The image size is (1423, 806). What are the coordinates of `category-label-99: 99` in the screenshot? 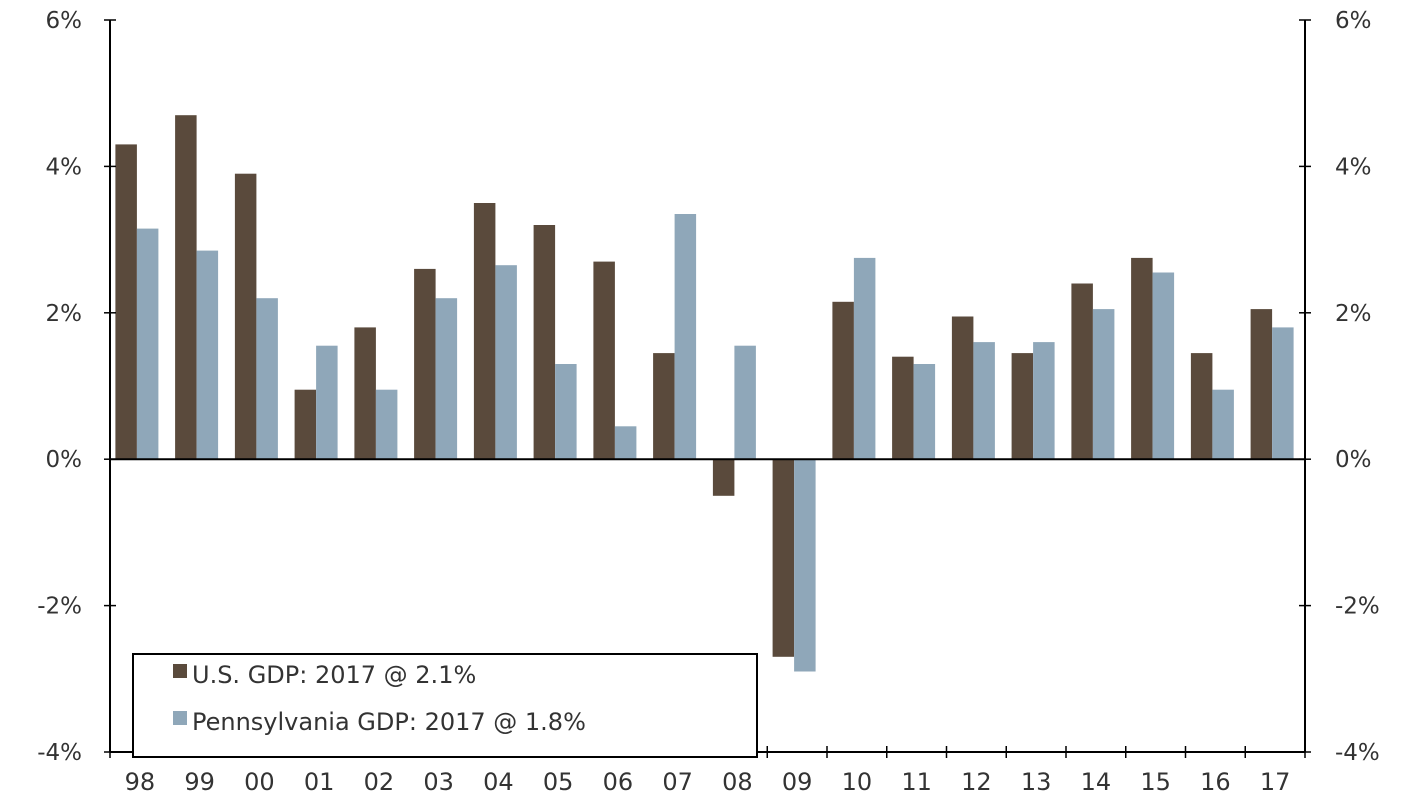 It's located at (199, 782).